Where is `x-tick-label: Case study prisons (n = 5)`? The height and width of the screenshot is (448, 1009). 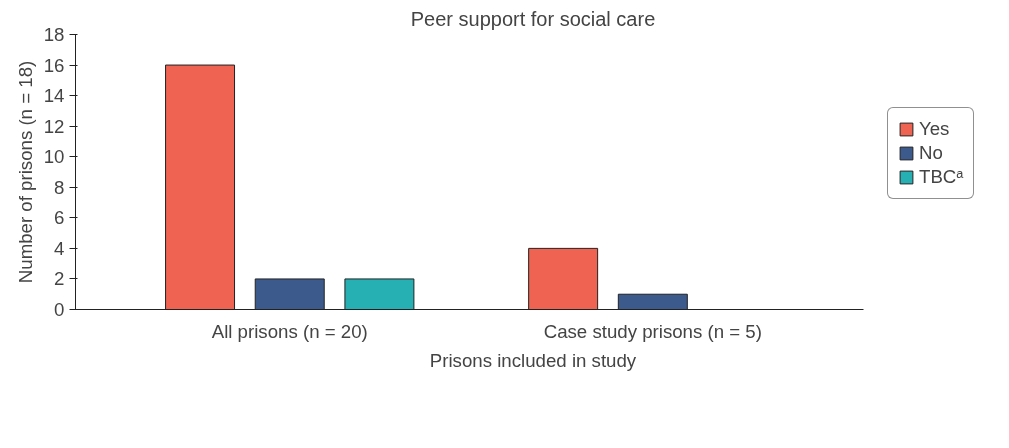
x-tick-label: Case study prisons (n = 5) is located at coordinates (652, 331).